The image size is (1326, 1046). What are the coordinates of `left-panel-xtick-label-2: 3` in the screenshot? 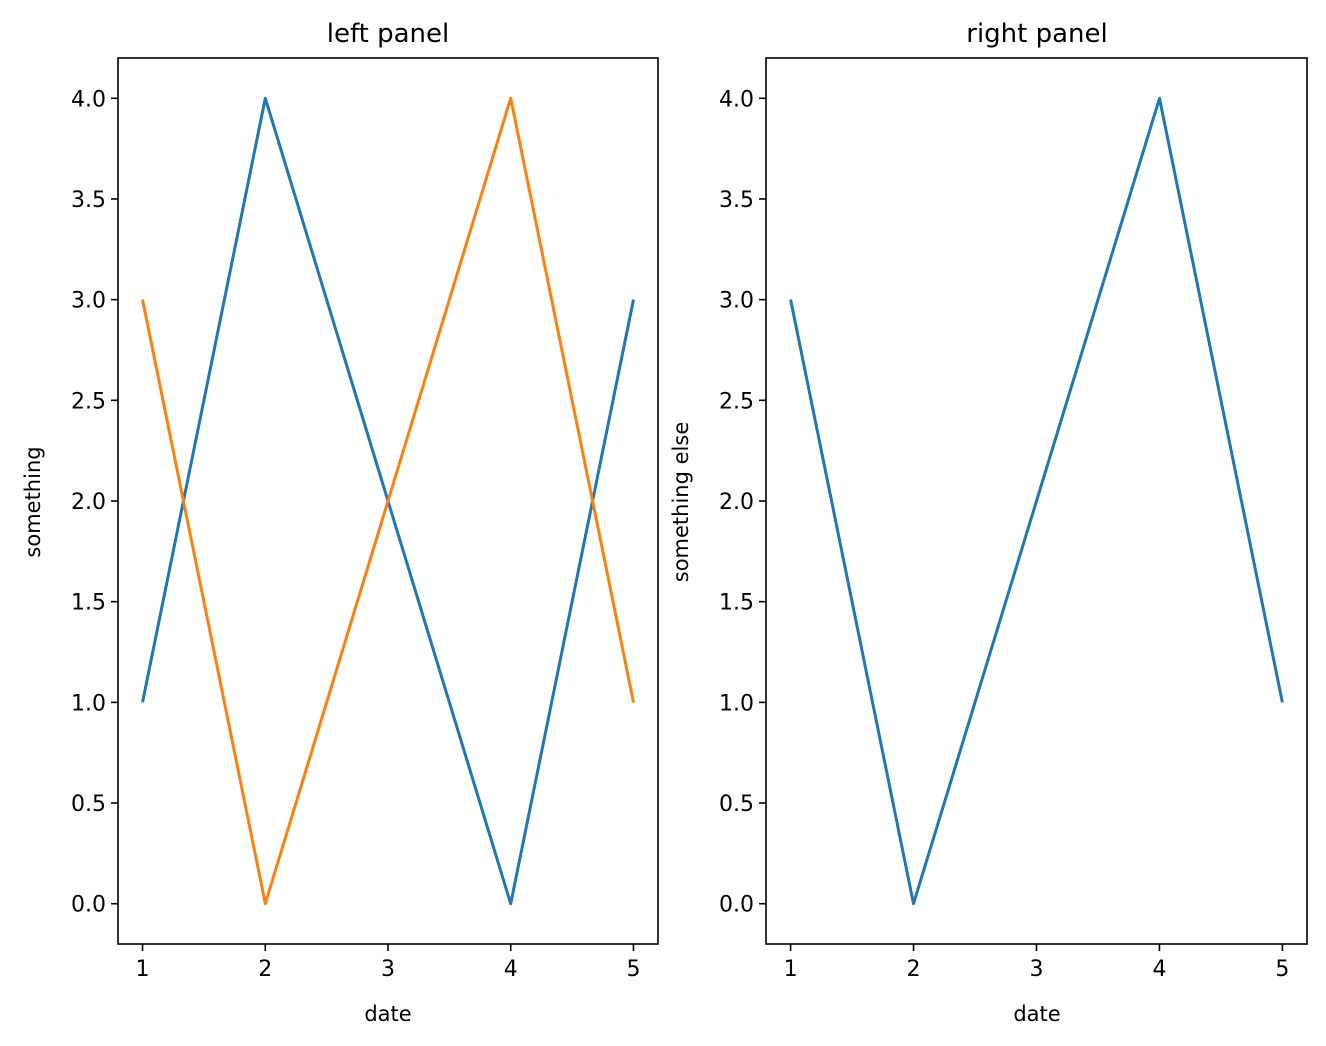 It's located at (388, 969).